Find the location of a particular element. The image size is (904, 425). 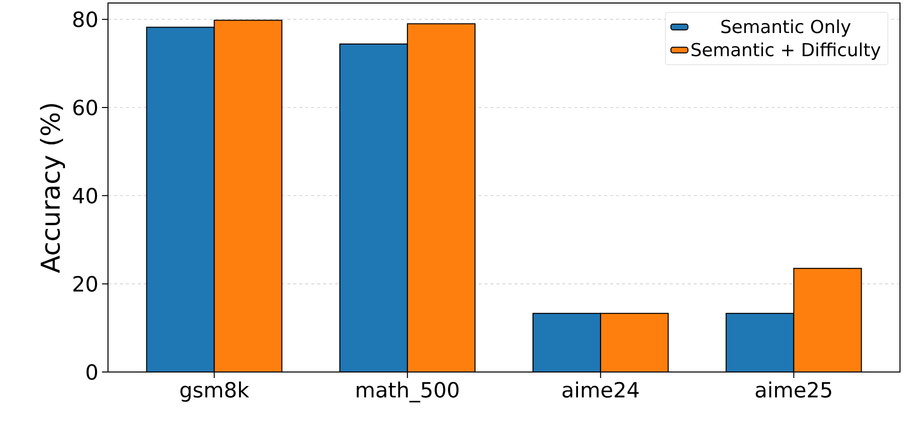

legend-label: Semantic Only is located at coordinates (786, 28).